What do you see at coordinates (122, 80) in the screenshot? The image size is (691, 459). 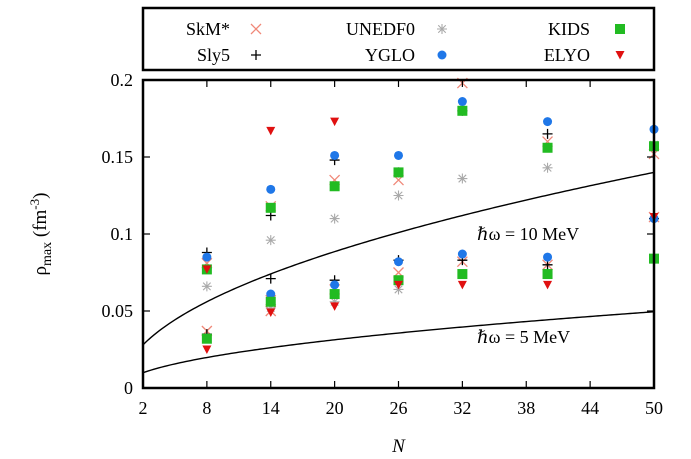 I see `y-tick-label: 0.2` at bounding box center [122, 80].